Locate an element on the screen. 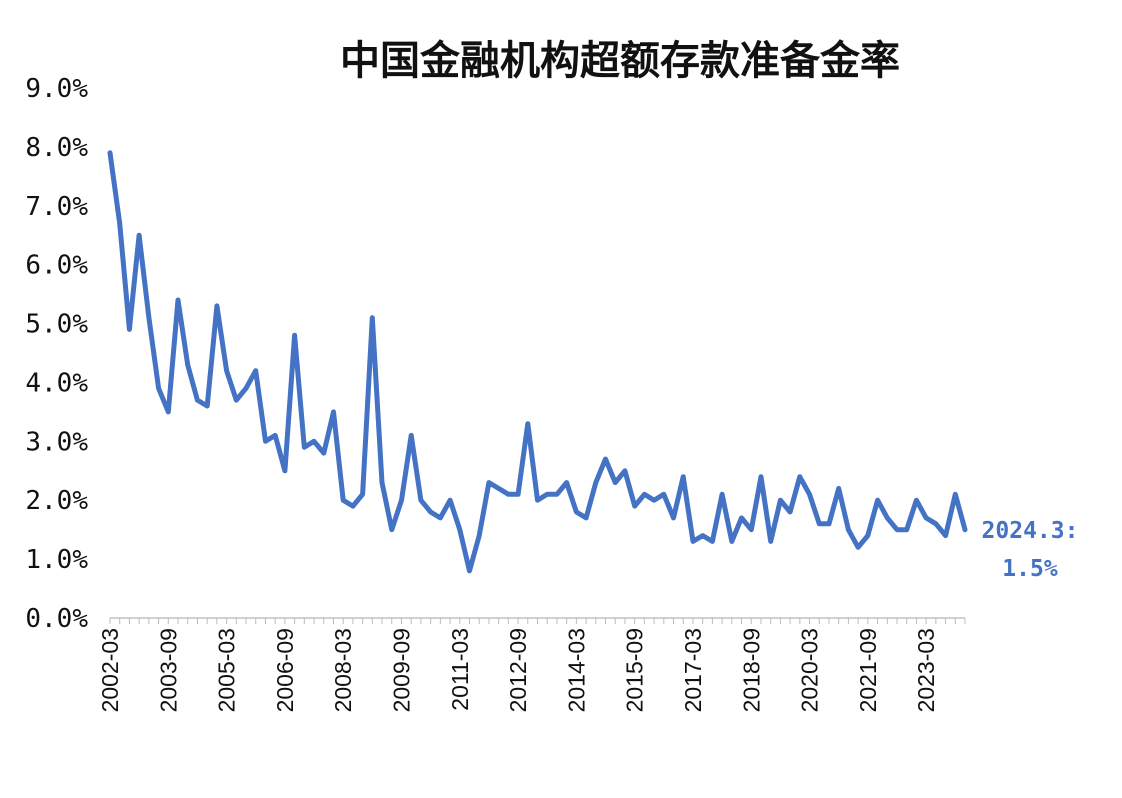 The image size is (1122, 798). y-tick-label: 6.0% is located at coordinates (56, 266).